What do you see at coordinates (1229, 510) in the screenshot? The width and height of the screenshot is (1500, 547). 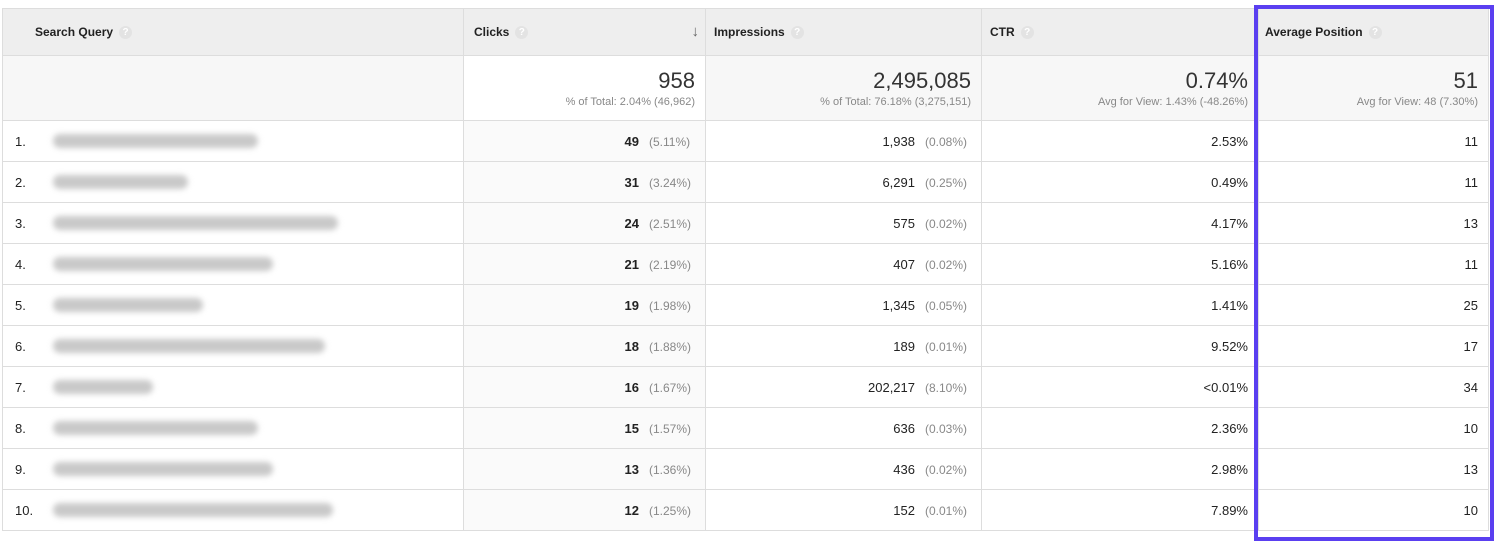 I see `ctr-value: 7.89%` at bounding box center [1229, 510].